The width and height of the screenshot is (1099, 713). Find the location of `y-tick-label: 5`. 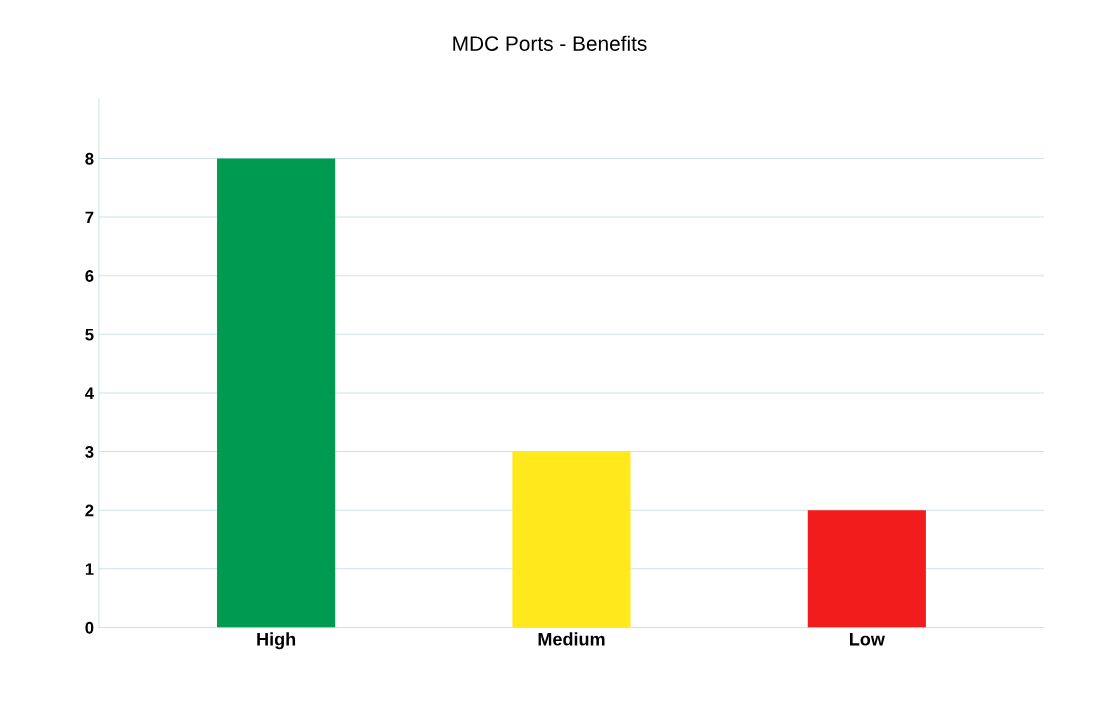

y-tick-label: 5 is located at coordinates (89, 334).